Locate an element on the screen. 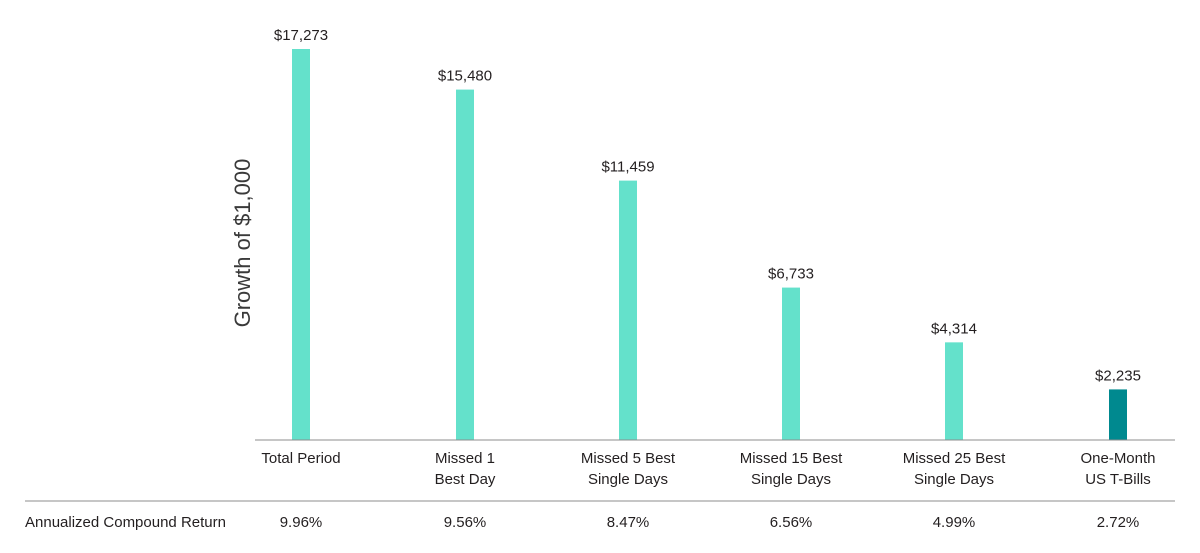  category-label-5-line-1: US T-Bills is located at coordinates (1118, 479).